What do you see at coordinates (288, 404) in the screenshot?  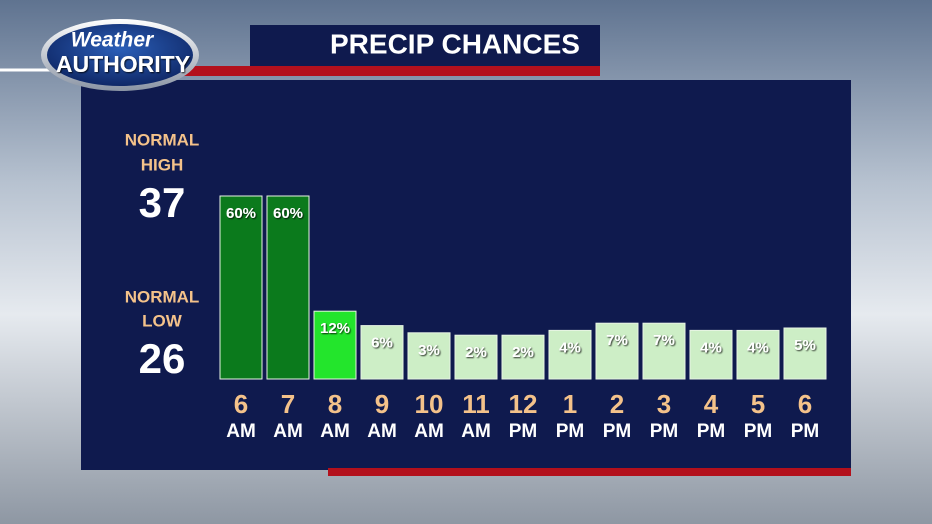 I see `x-tick-label: 7` at bounding box center [288, 404].